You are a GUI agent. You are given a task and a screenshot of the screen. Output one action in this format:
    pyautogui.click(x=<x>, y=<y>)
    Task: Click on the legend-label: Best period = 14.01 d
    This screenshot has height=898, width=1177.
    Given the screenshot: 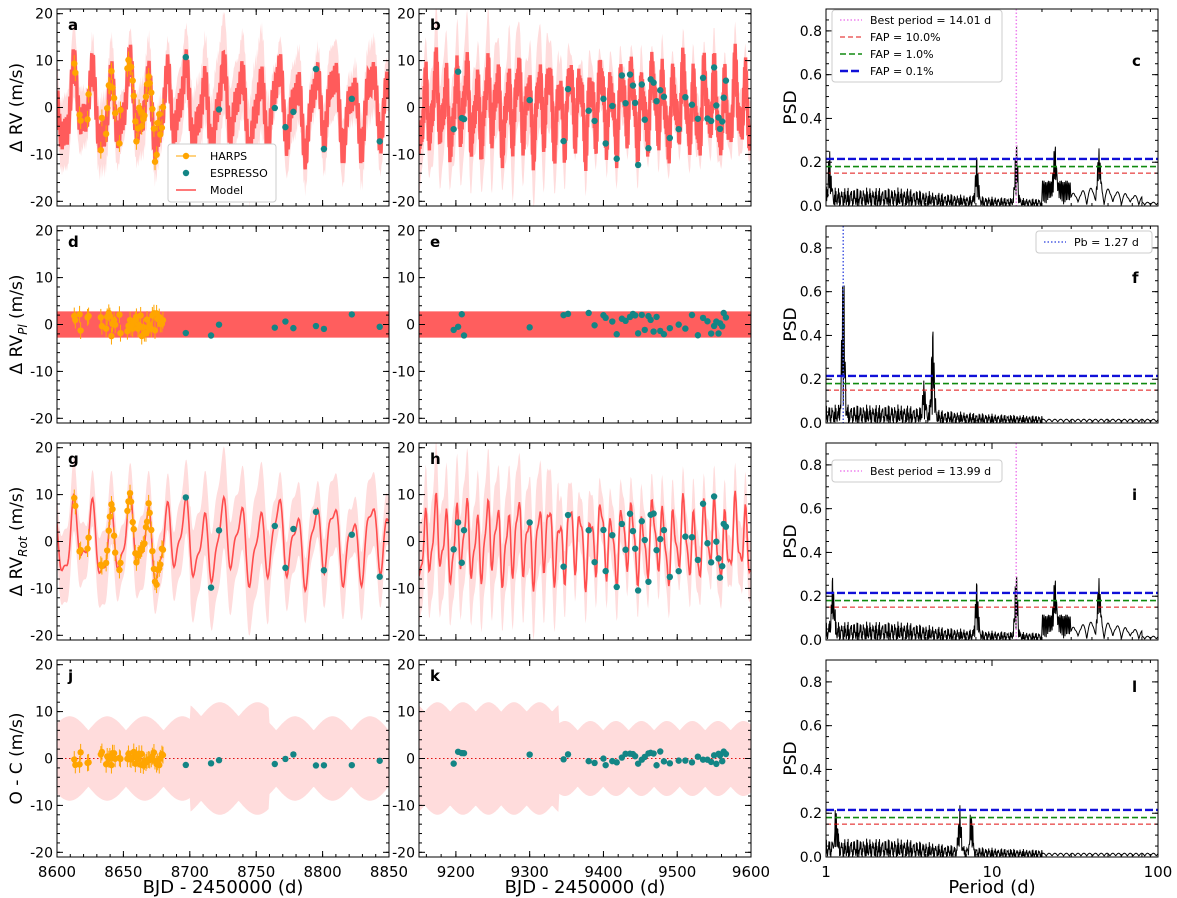 What is the action you would take?
    pyautogui.click(x=930, y=20)
    